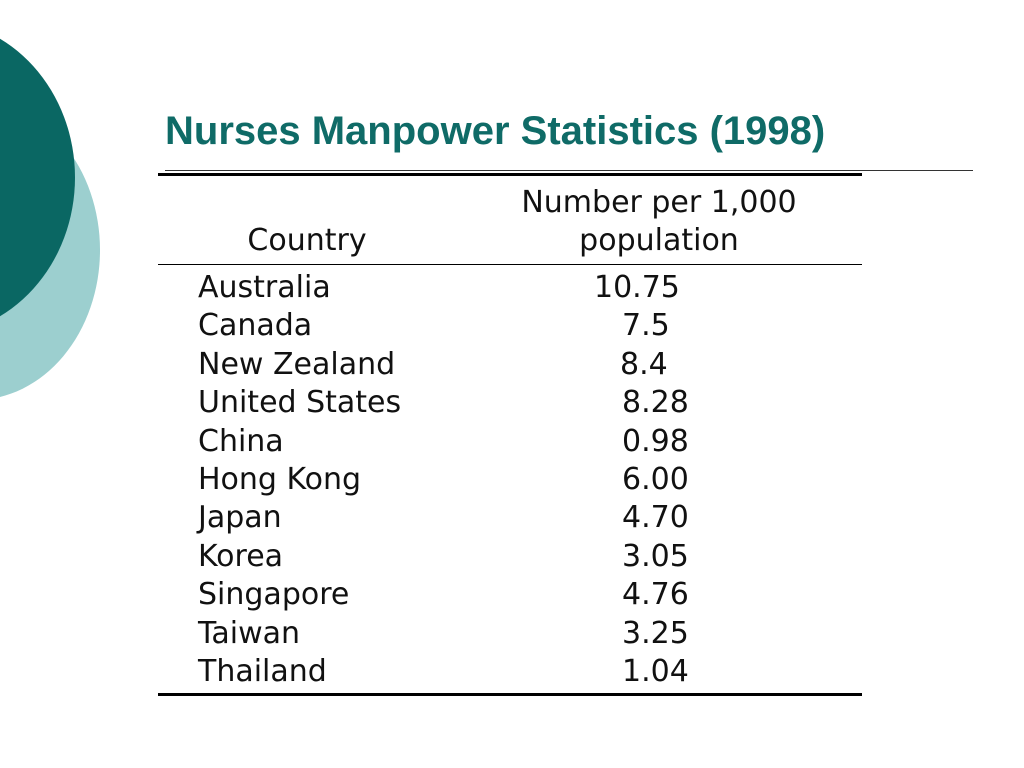 The height and width of the screenshot is (768, 1024). What do you see at coordinates (659, 202) in the screenshot?
I see `column-header-value-line1: Number per 1,000` at bounding box center [659, 202].